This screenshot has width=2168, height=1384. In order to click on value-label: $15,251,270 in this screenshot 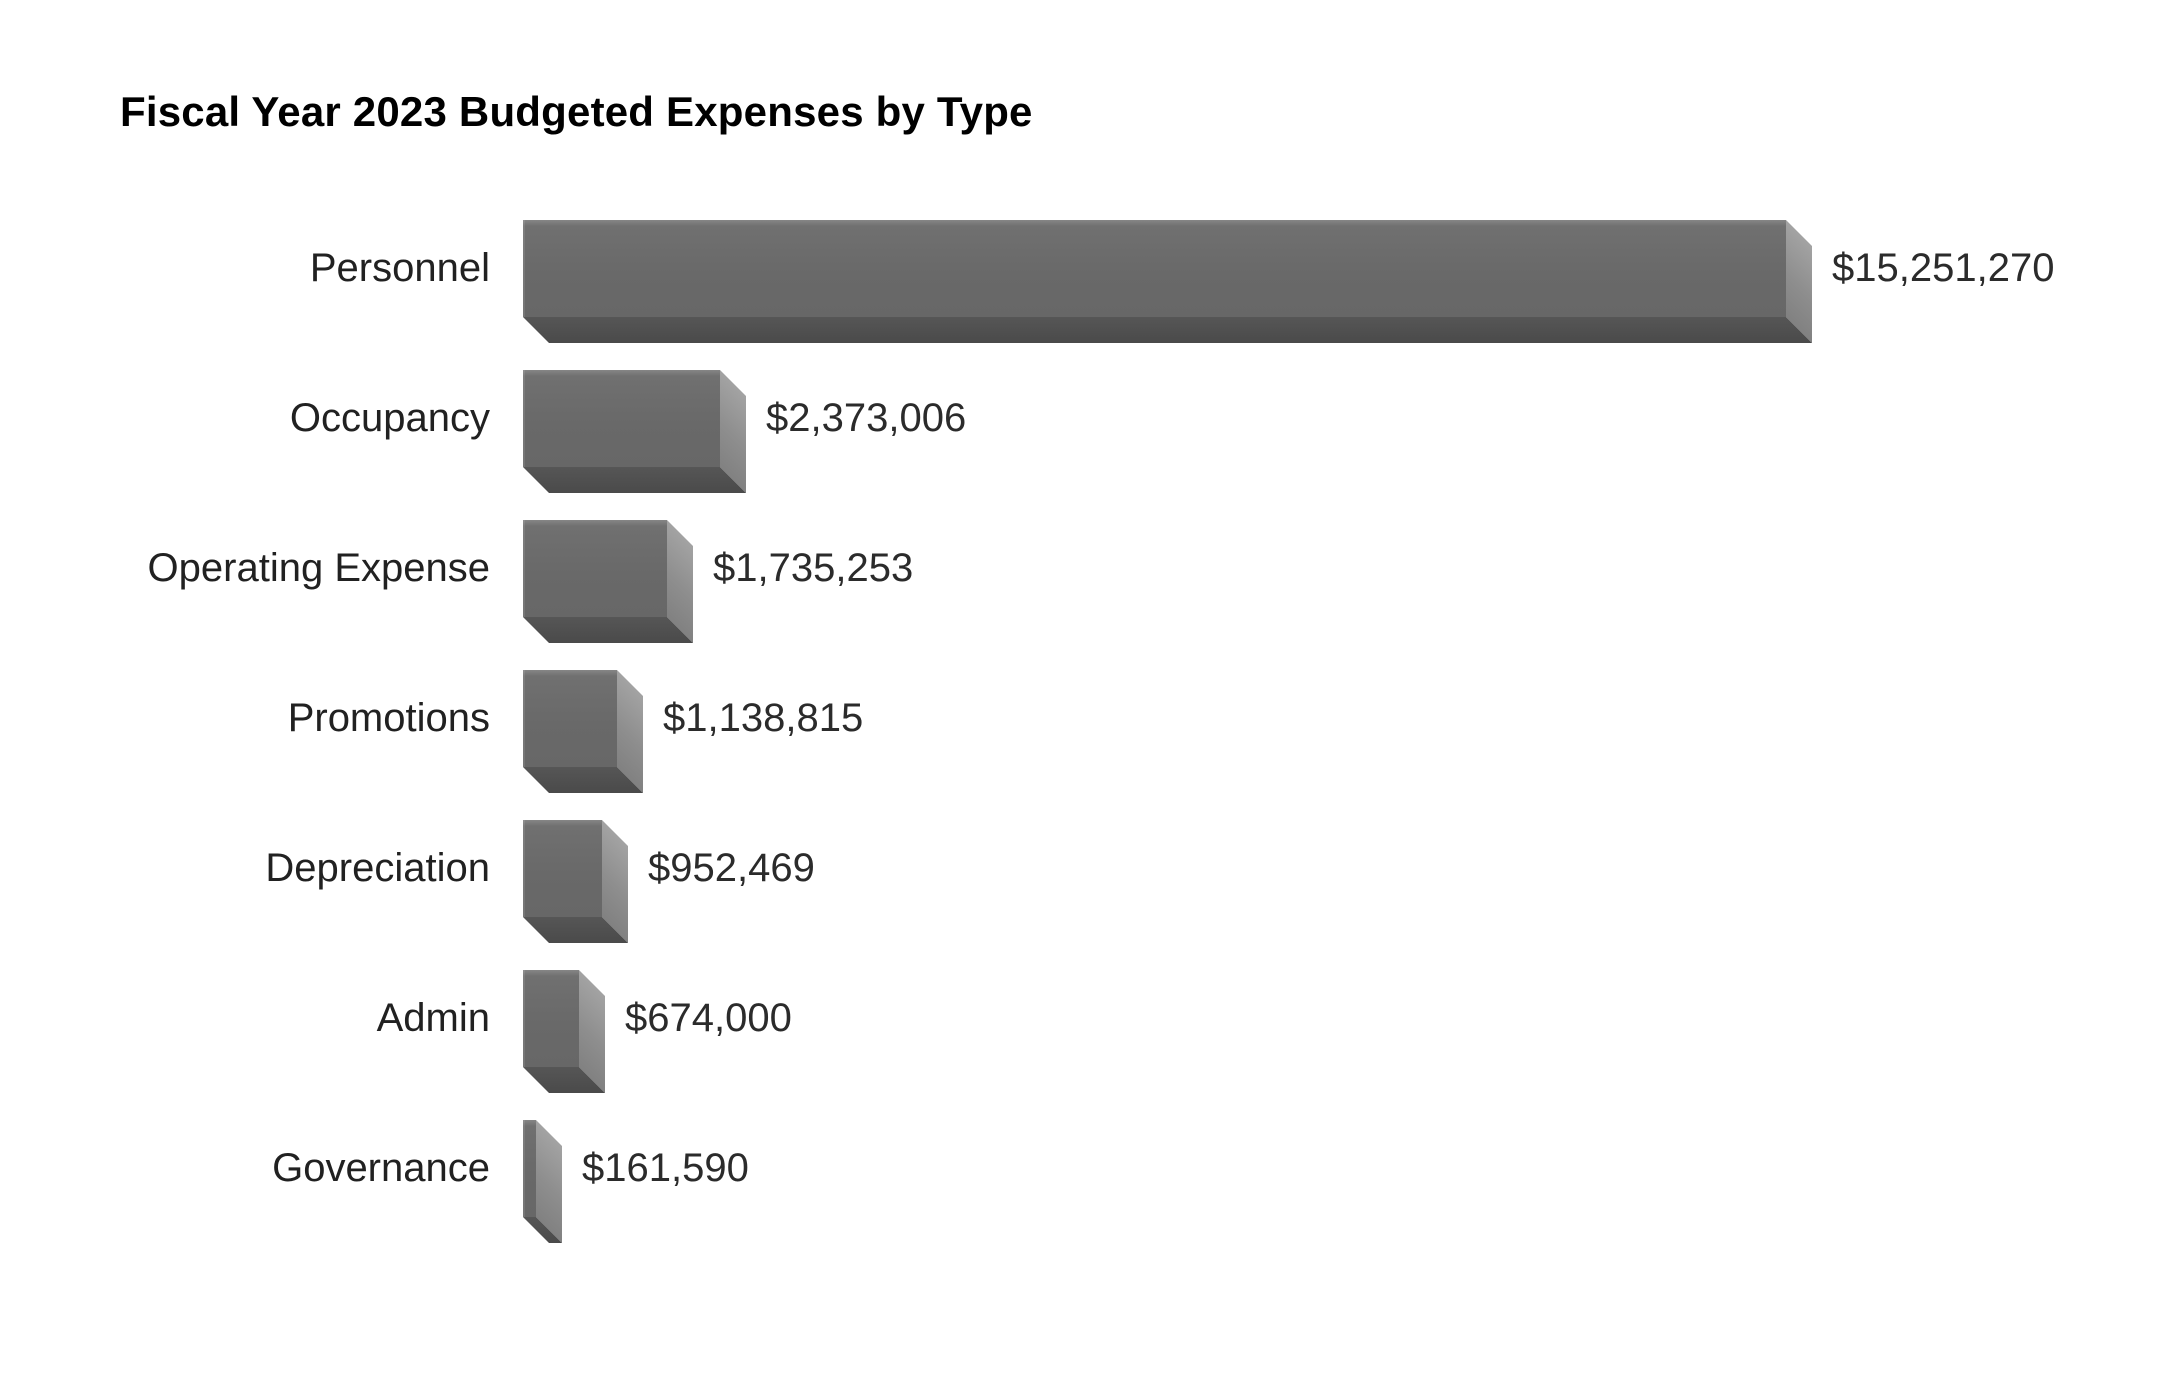, I will do `click(1943, 268)`.